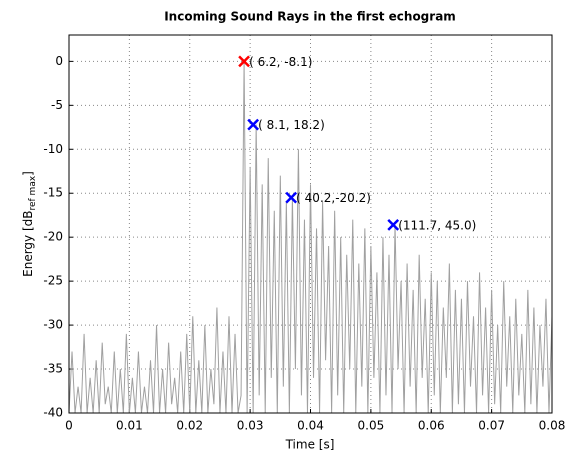 This screenshot has width=567, height=461. What do you see at coordinates (53, 149) in the screenshot?
I see `y-tick-label: -10` at bounding box center [53, 149].